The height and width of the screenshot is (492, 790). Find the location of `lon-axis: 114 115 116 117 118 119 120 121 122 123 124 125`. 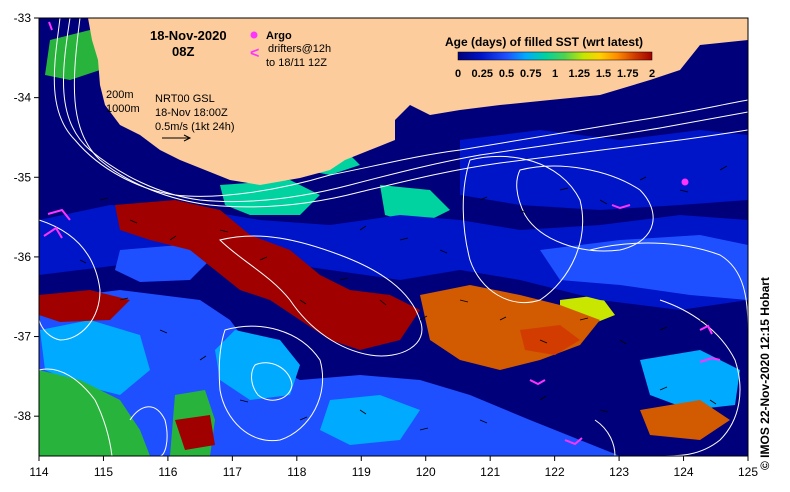

lon-axis: 114 115 116 117 118 119 120 121 122 123 124 125 is located at coordinates (393, 467).